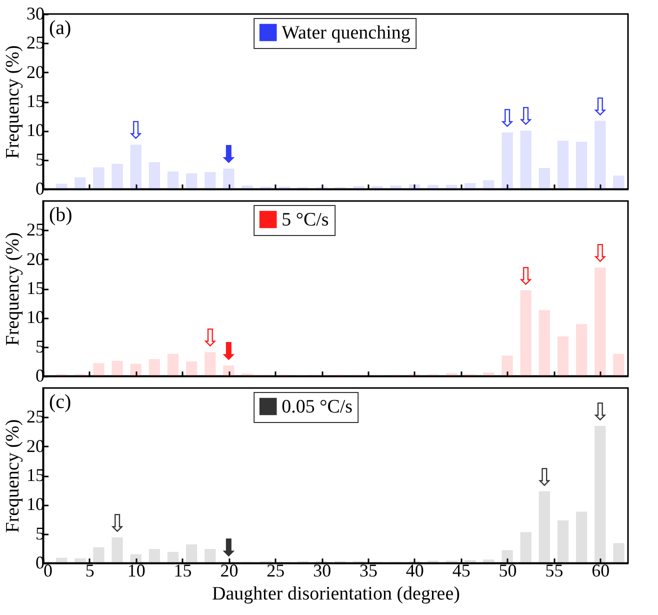 This screenshot has height=615, width=658. I want to click on legend-label: 0.05 °C/s, so click(317, 407).